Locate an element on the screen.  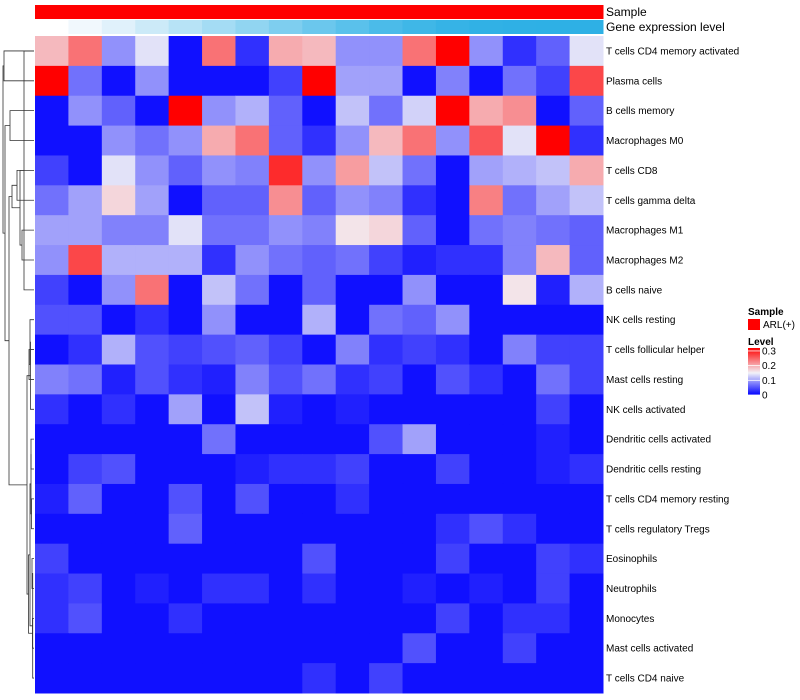
legend-level-ticks: 0.3 0.2 0.1 0 is located at coordinates (762, 374).